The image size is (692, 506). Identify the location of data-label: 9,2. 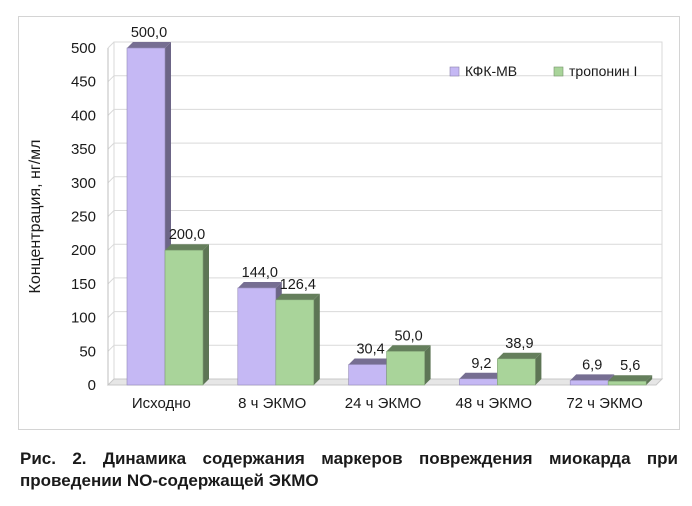
(481, 364).